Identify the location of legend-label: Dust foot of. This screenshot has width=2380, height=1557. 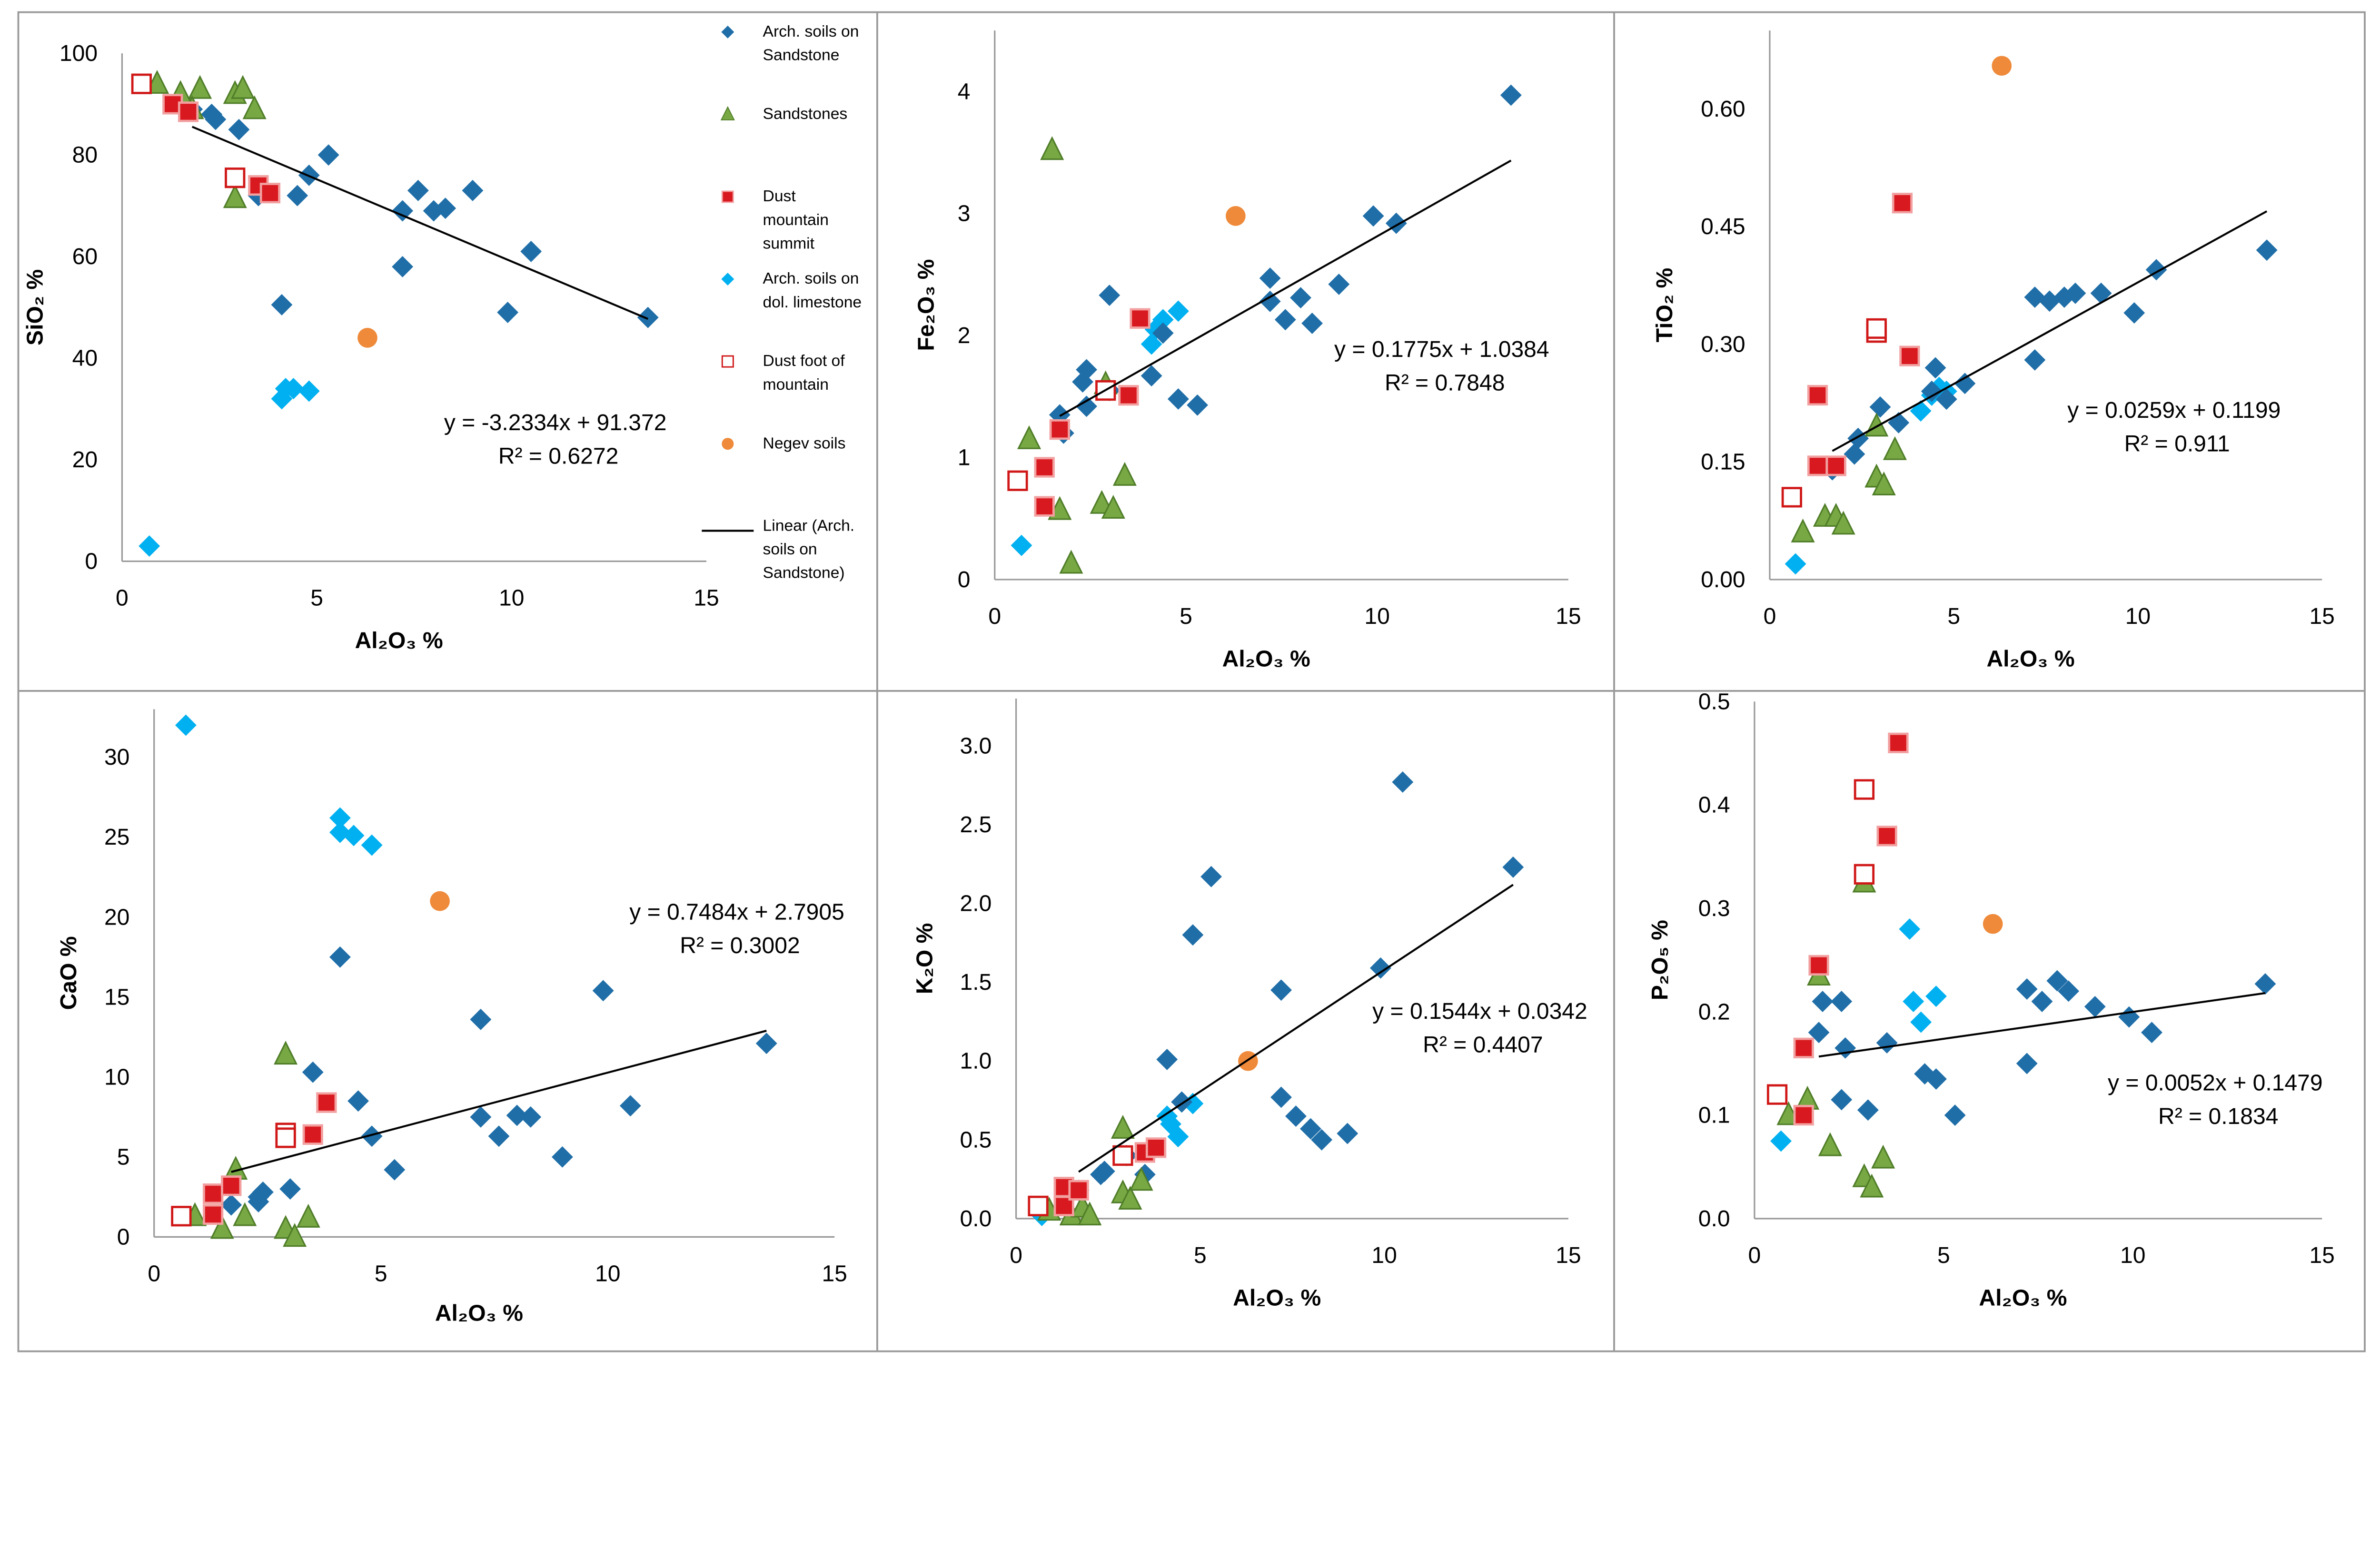
(804, 361).